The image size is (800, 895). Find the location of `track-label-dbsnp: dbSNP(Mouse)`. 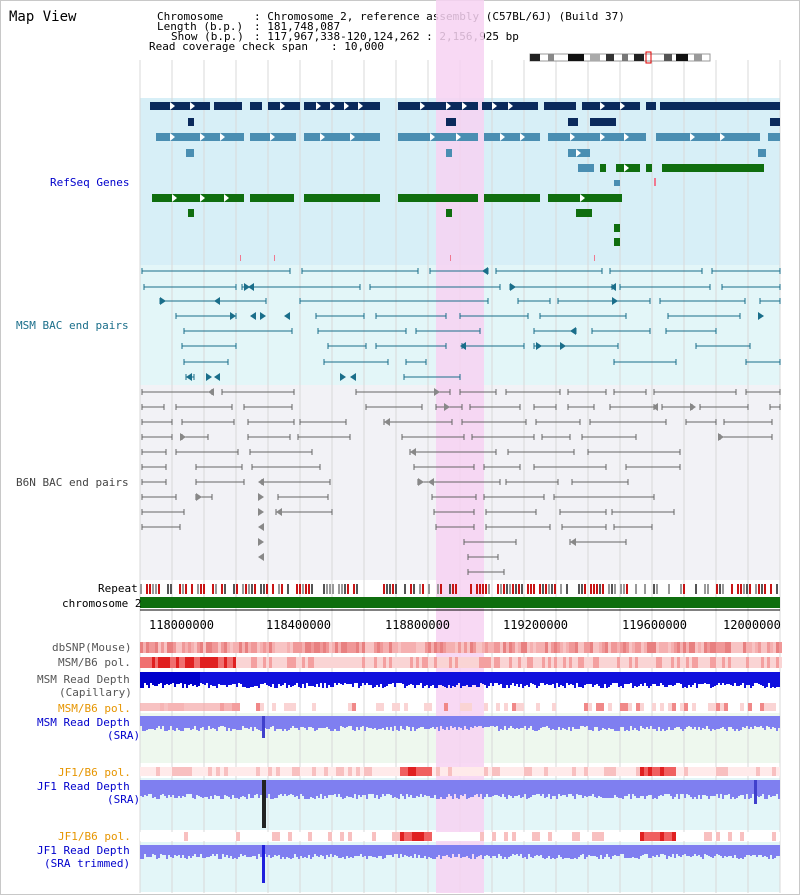

track-label-dbsnp: dbSNP(Mouse) is located at coordinates (92, 647).